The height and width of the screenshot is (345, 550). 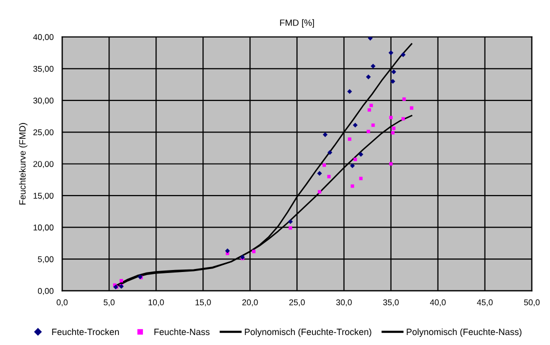 What do you see at coordinates (484, 302) in the screenshot?
I see `x-tick-label: 45,0` at bounding box center [484, 302].